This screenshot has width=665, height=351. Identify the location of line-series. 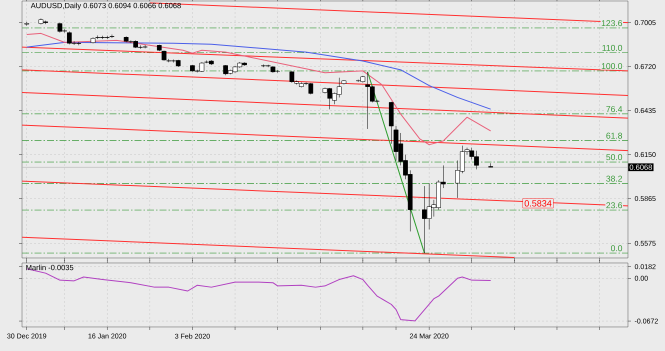
(259, 76).